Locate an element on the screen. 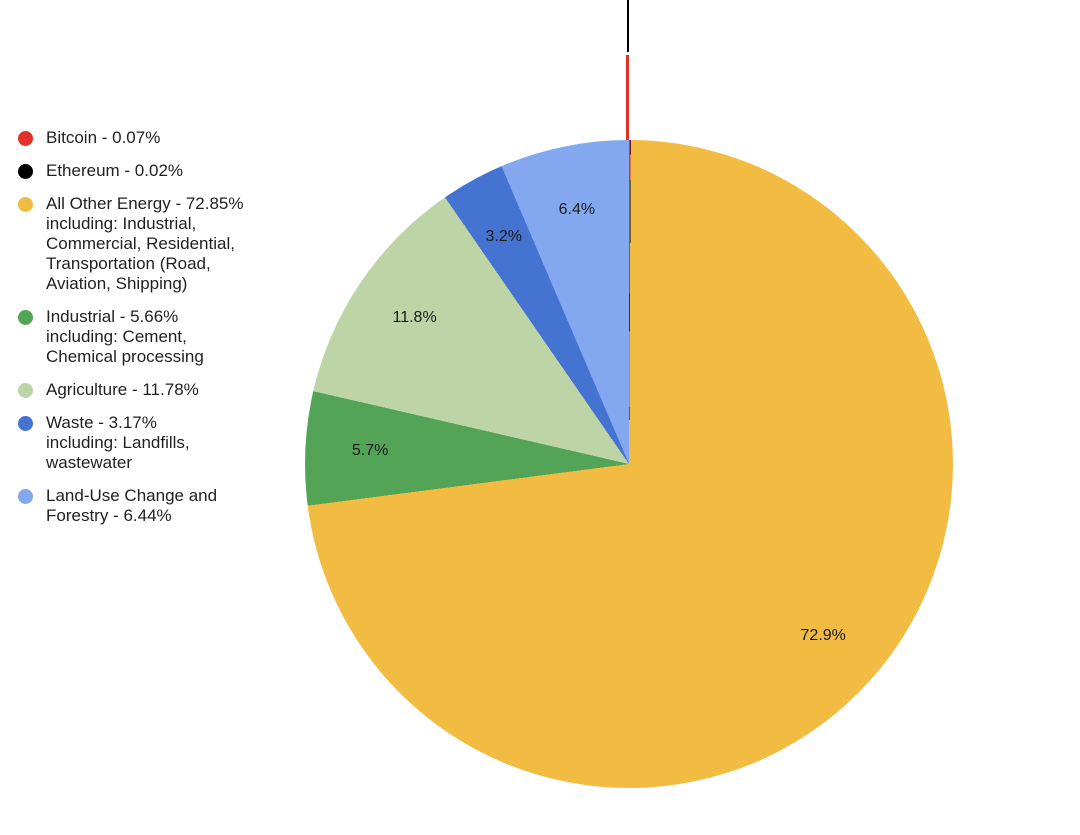 This screenshot has width=1080, height=835. legend-item-agriculture: Agriculture - 11.78% is located at coordinates (158, 390).